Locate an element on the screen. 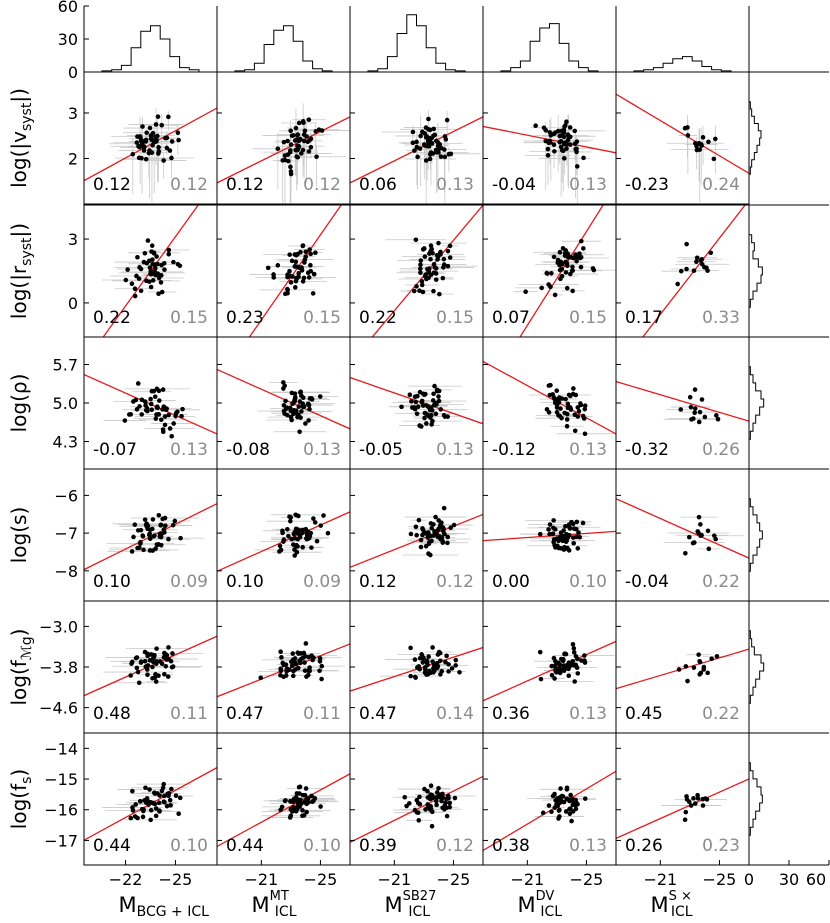  correlation-value: 0.47 is located at coordinates (245, 714).